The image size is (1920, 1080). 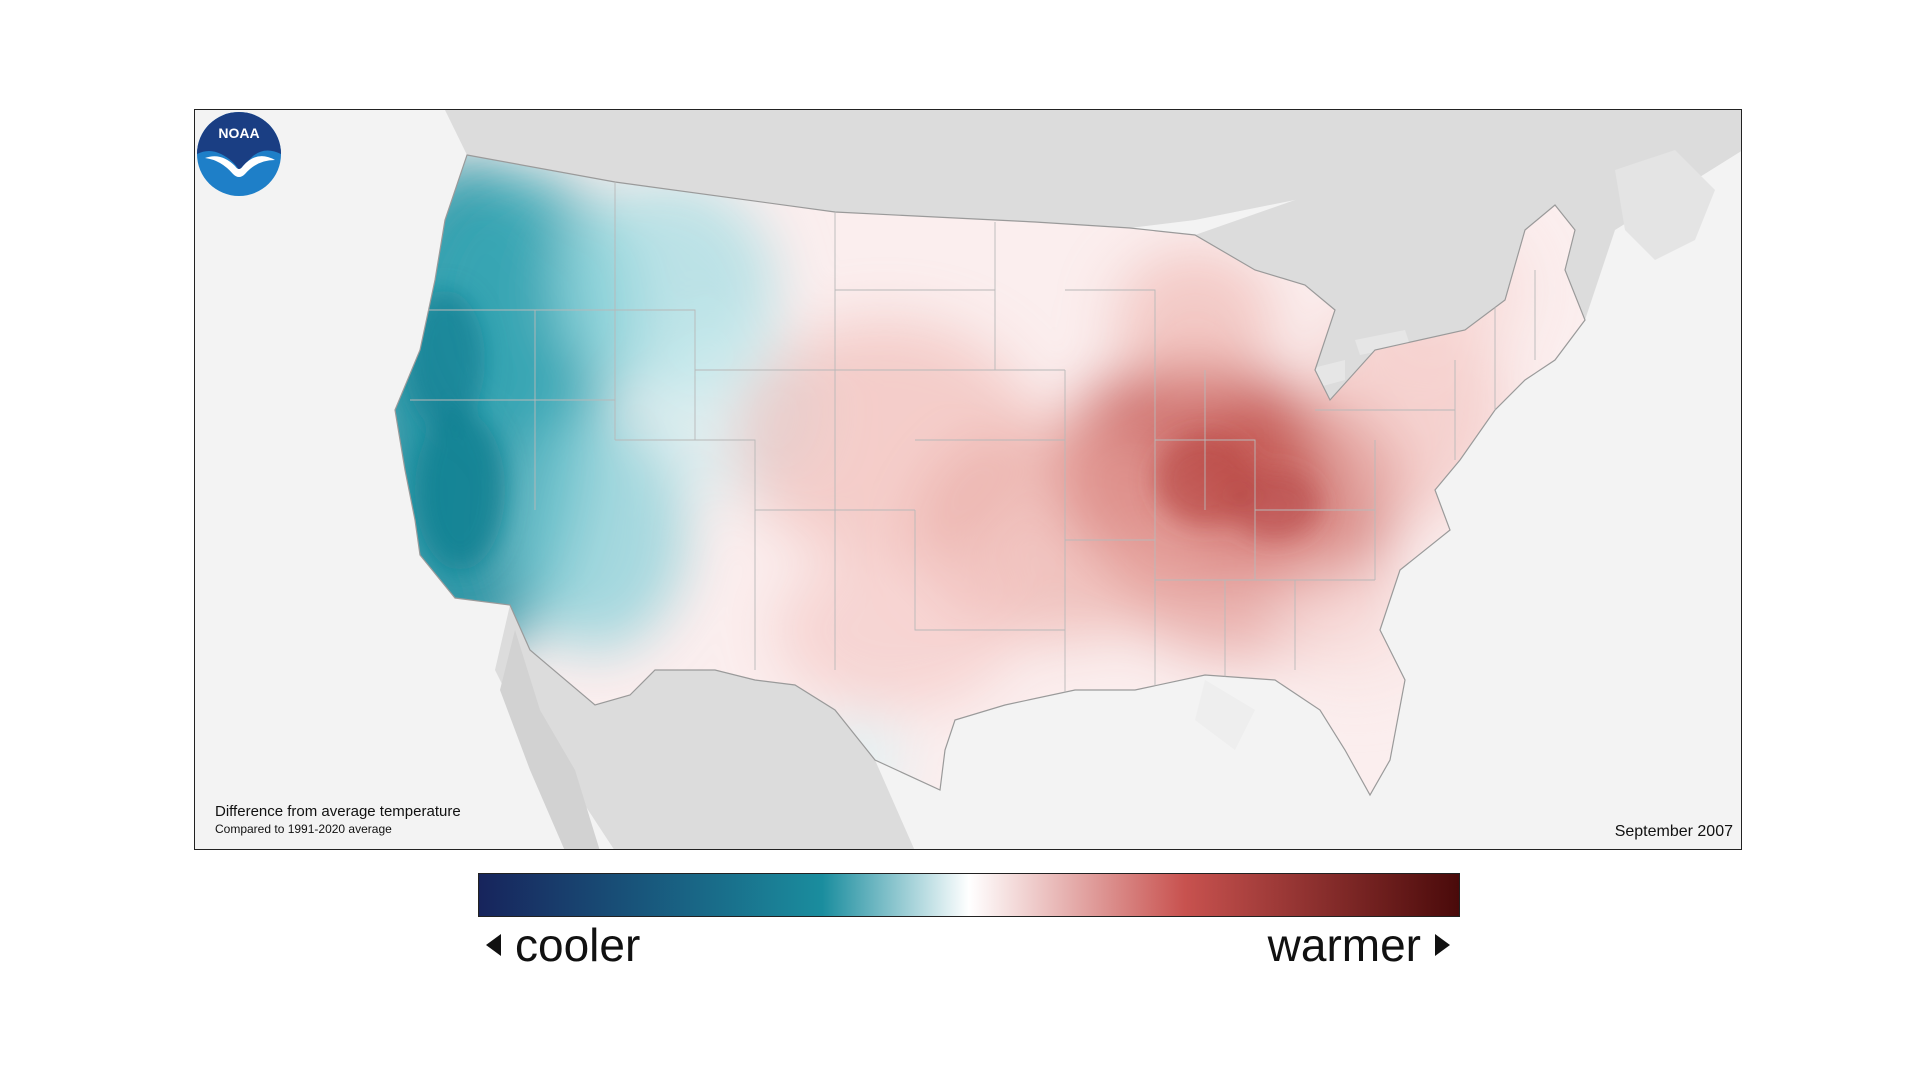 I want to click on legend-cooler: cooler, so click(x=563, y=945).